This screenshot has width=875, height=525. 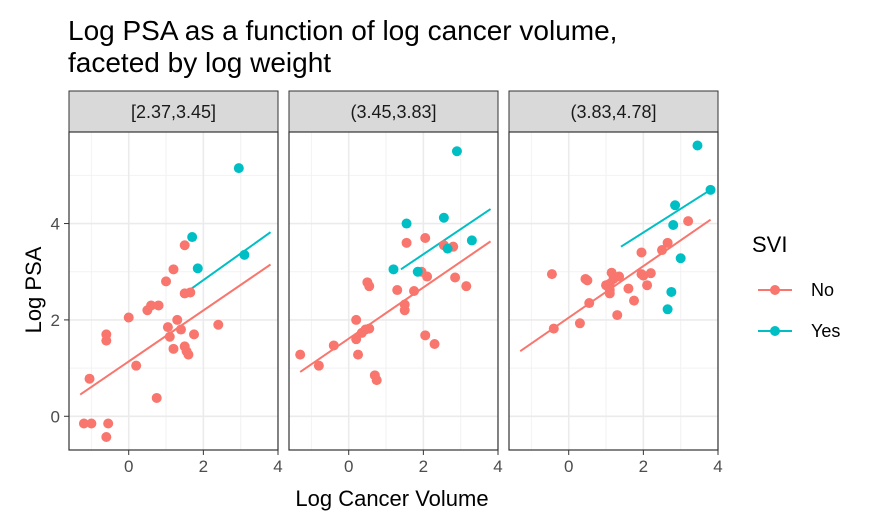 I want to click on facet-strip-label: (3.83,4.78], so click(x=613, y=112).